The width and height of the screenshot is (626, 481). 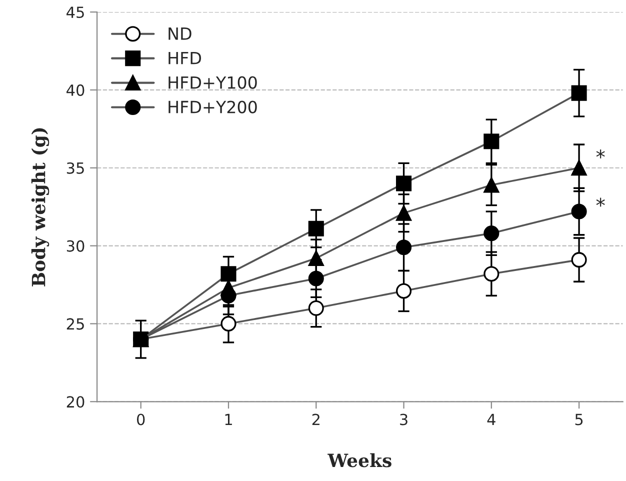 I want to click on legend-label: HFD+Y200, so click(x=212, y=107).